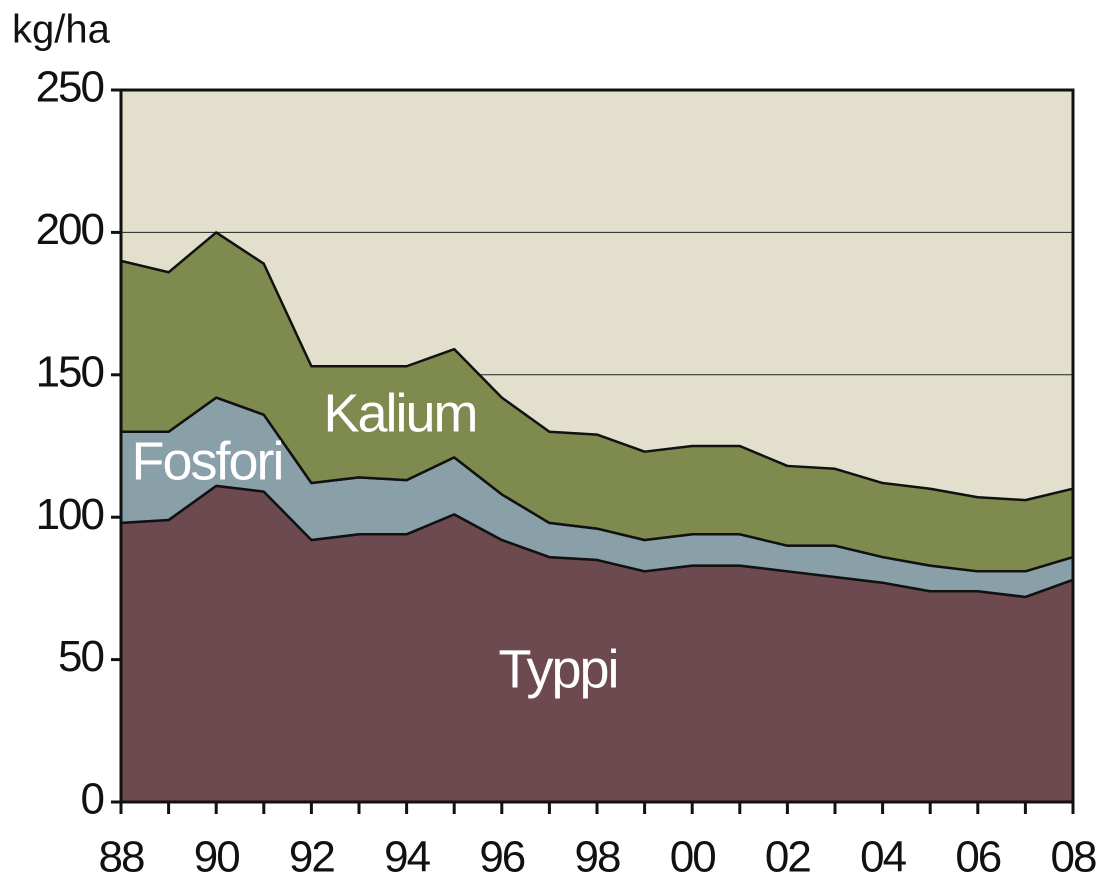 The width and height of the screenshot is (1097, 888). Describe the element at coordinates (399, 413) in the screenshot. I see `series-label: Kalium` at that location.